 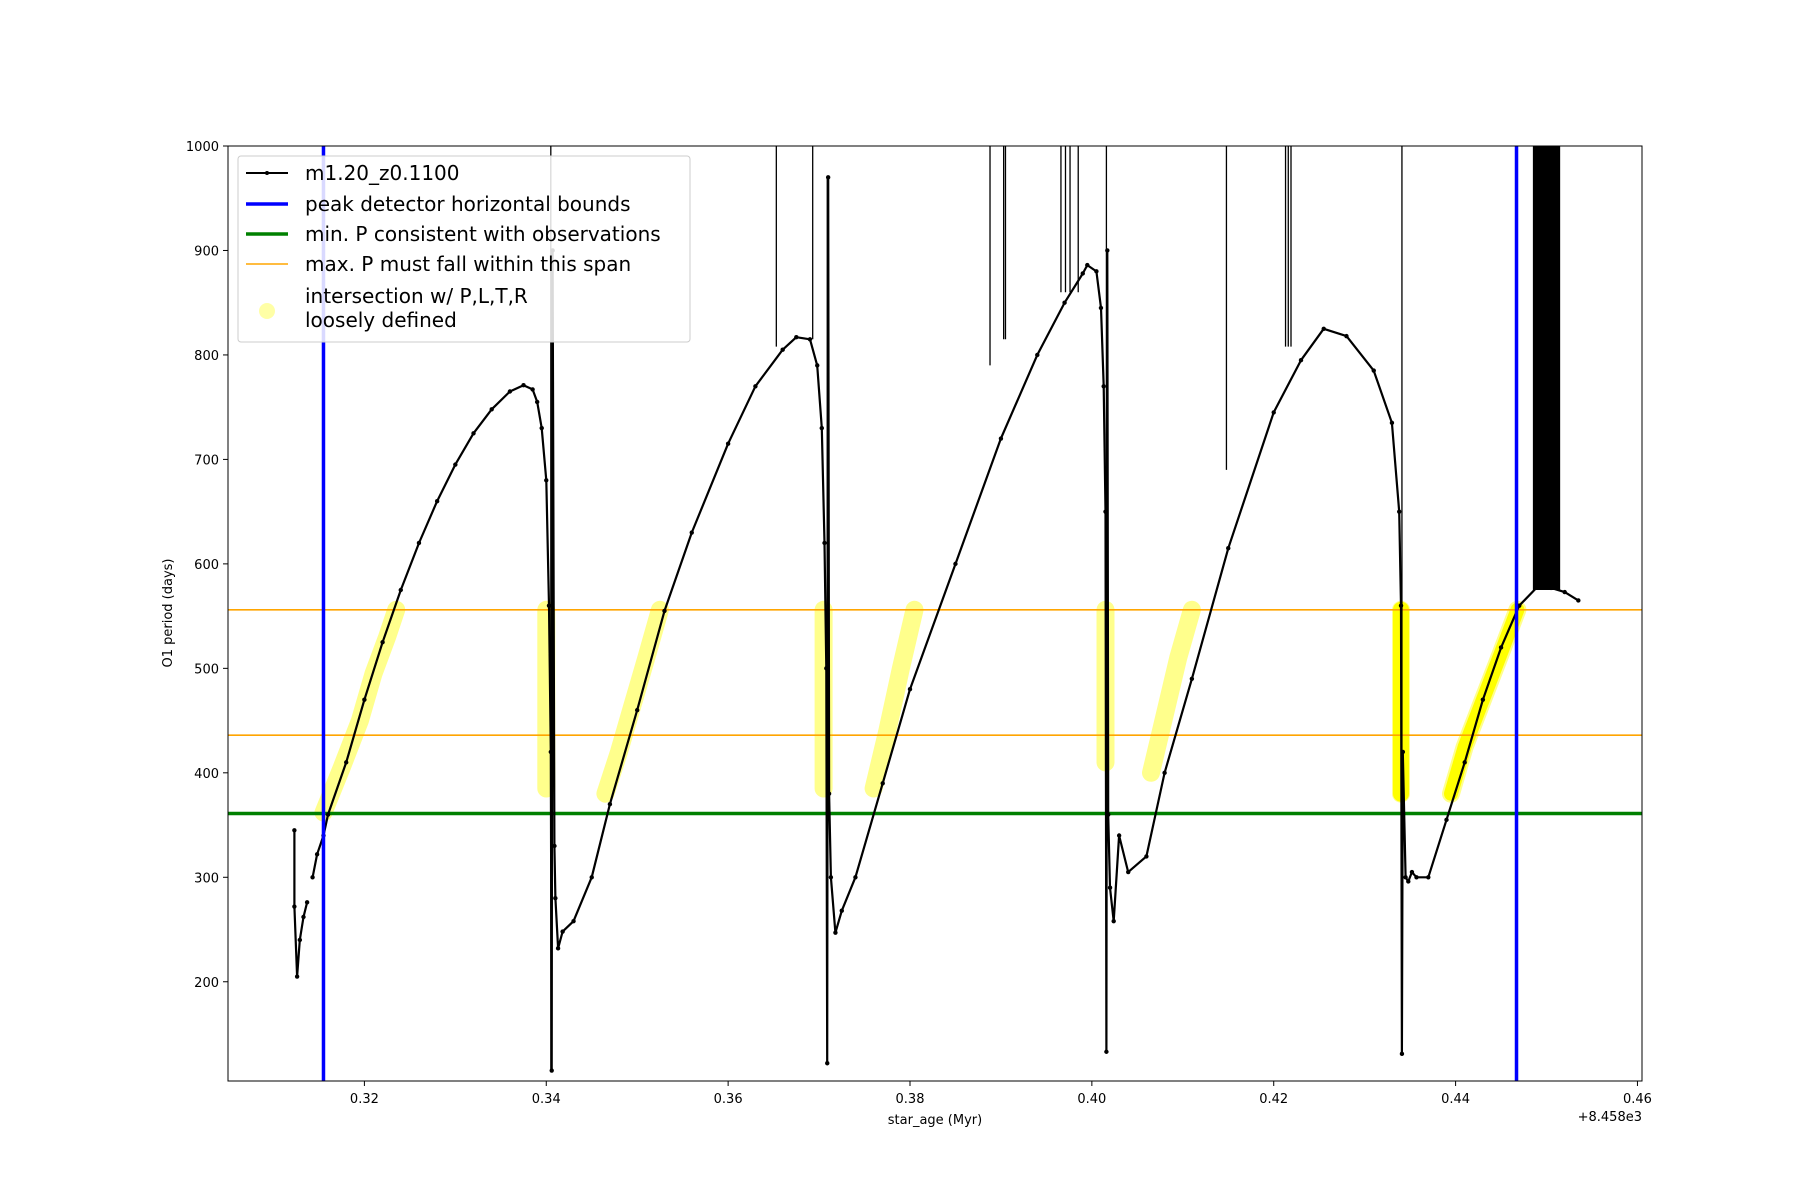 What do you see at coordinates (1546, 368) in the screenshot?
I see `dense-spike-band` at bounding box center [1546, 368].